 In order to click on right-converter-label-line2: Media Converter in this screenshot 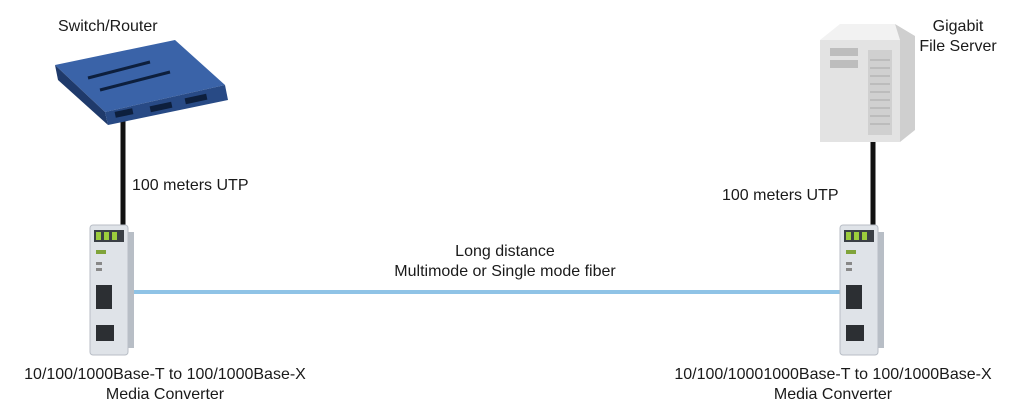, I will do `click(833, 394)`.